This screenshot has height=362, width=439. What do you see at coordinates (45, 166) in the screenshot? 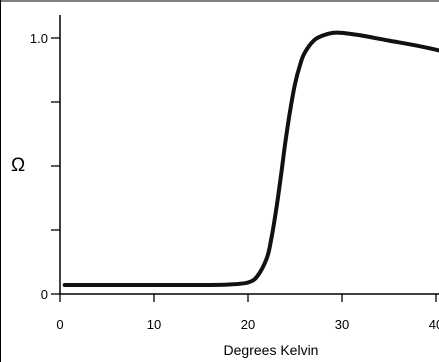
I see `y-ticks: 01.0` at bounding box center [45, 166].